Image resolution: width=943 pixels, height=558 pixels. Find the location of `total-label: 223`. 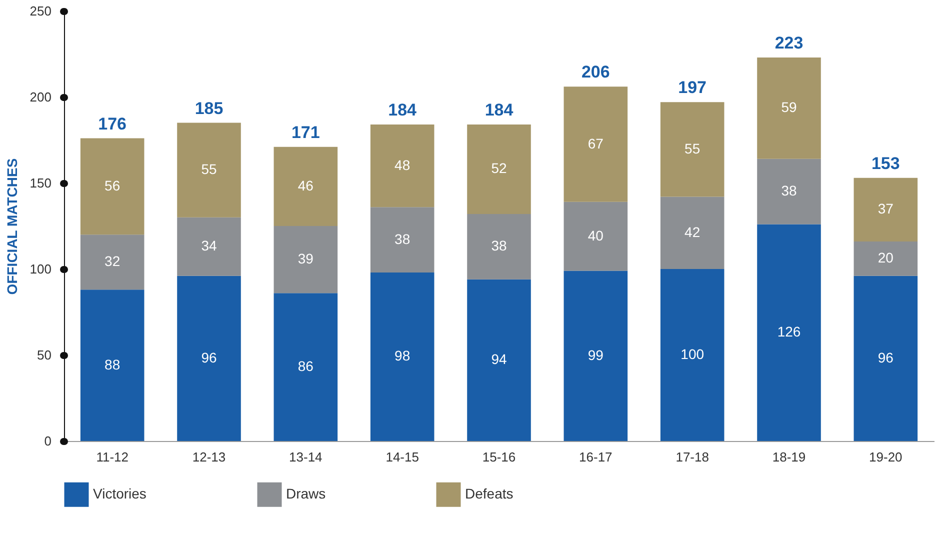

total-label: 223 is located at coordinates (789, 42).